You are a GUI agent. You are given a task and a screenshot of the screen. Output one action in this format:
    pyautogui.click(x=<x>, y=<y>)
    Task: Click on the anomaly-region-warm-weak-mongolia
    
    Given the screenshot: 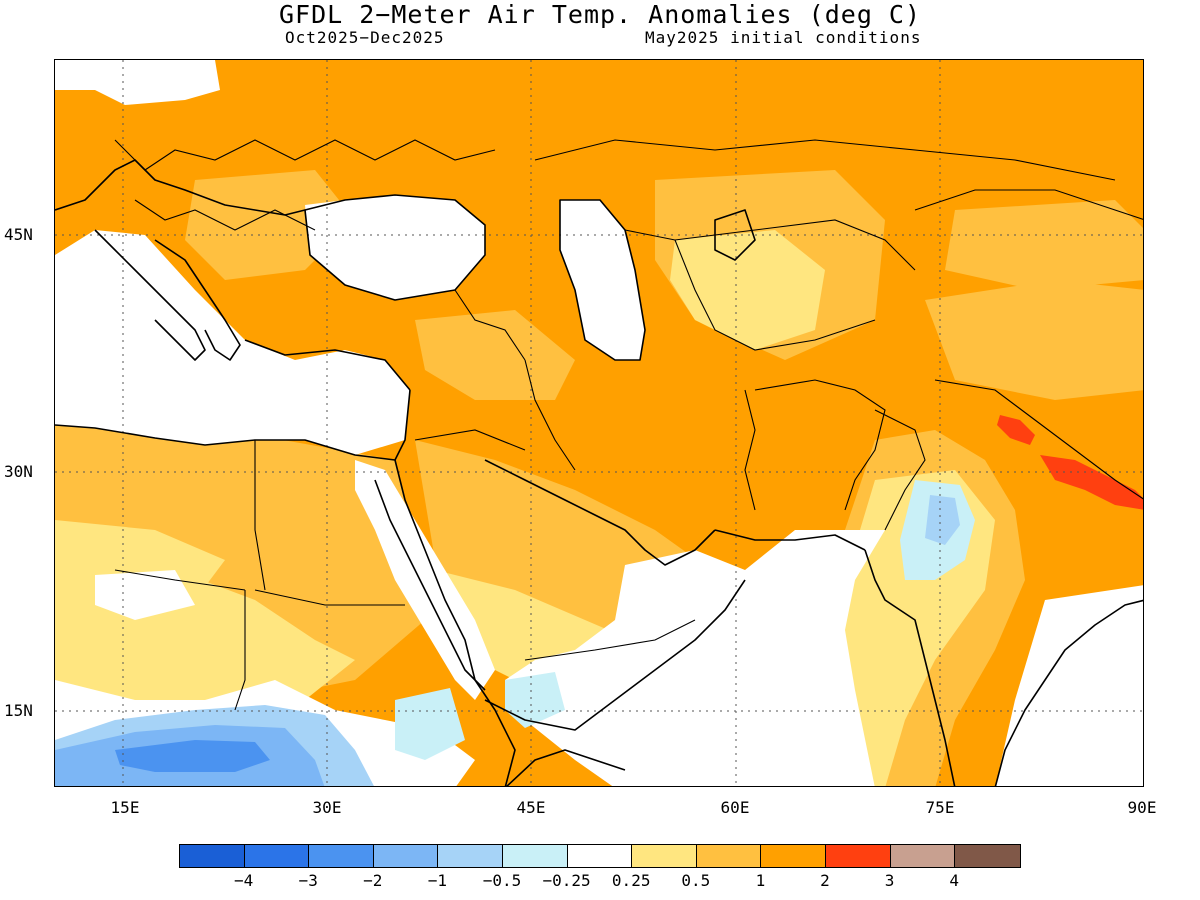 What is the action you would take?
    pyautogui.click(x=1044, y=245)
    